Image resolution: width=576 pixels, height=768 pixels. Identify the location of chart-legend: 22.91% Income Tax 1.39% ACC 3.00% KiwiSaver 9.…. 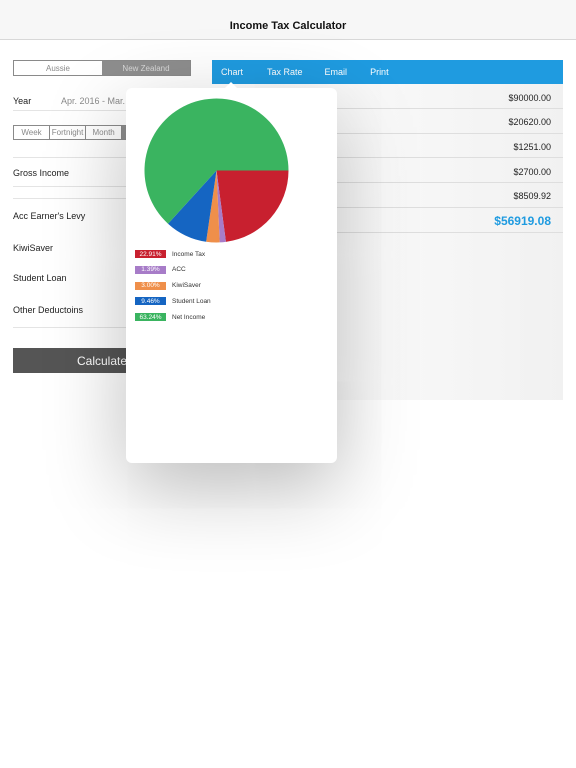
(173, 289).